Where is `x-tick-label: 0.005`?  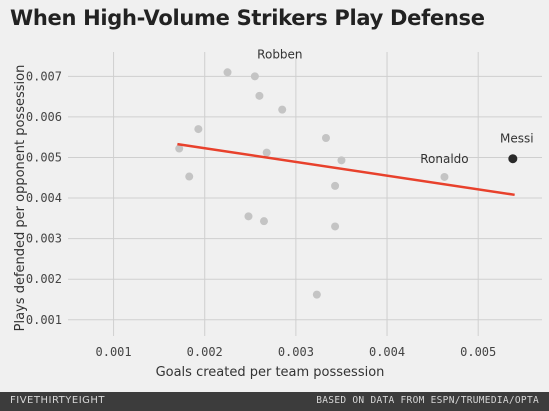
x-tick-label: 0.005 is located at coordinates (478, 352).